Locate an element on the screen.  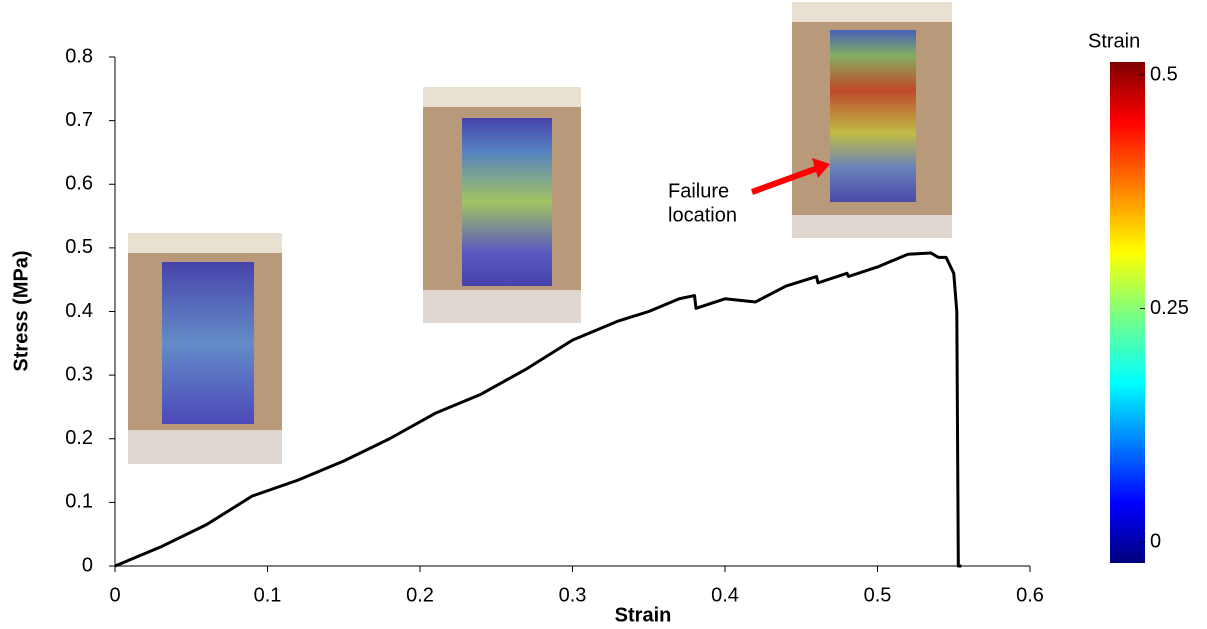
colorbar-tick-label: 0.25 is located at coordinates (1169, 308).